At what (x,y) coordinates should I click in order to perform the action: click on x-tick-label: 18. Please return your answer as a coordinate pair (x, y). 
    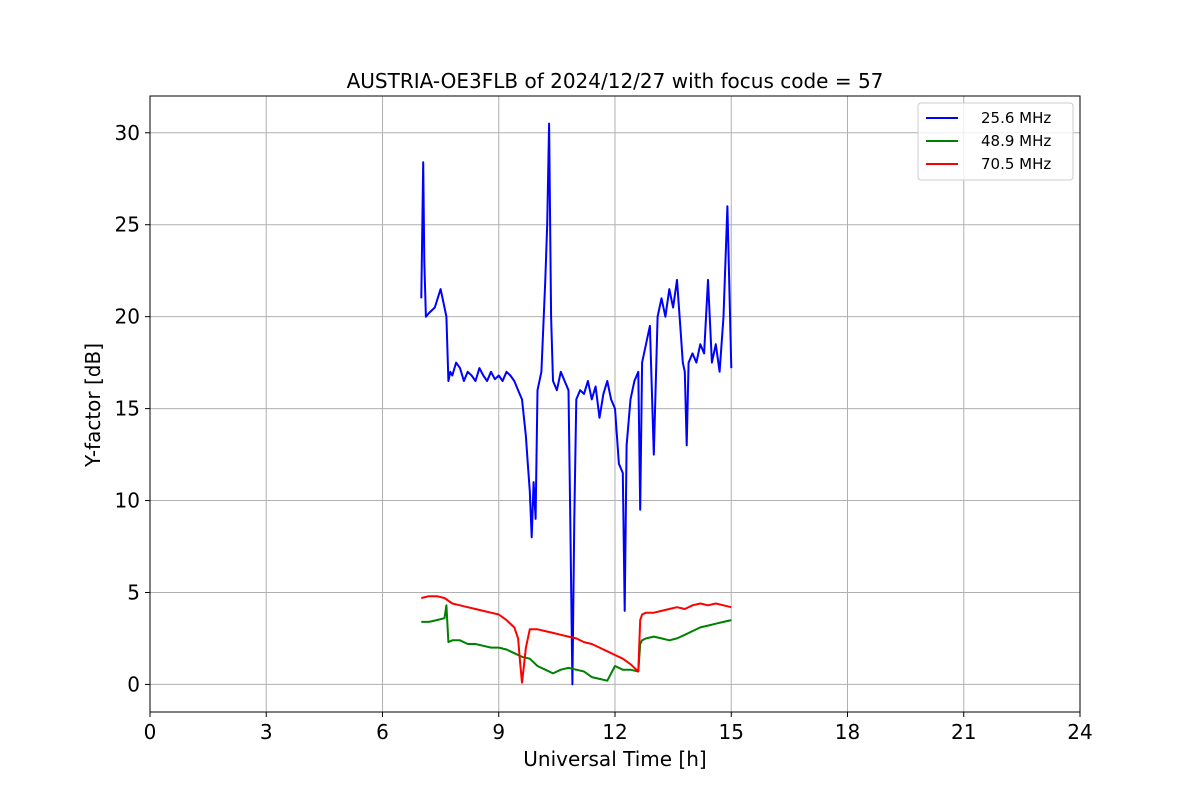
    Looking at the image, I should click on (847, 732).